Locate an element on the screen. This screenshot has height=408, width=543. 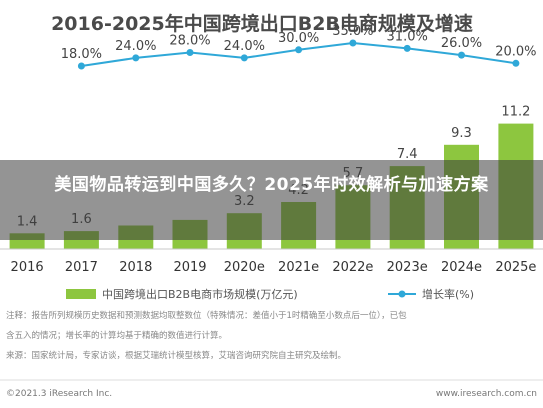
note-line-3: 来源：国家统计局，专家访谈，根据艾瑞统计模型核算，艾瑞咨询研究院自主研究及绘制。 is located at coordinates (176, 355).